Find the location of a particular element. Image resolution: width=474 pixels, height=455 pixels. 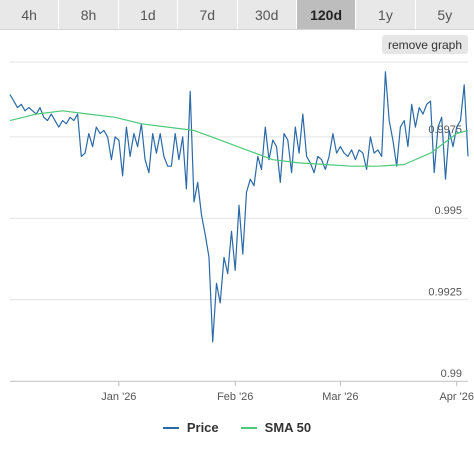

time-range-tabs: 4h 8h 1d 7d 30d 120d 1y 5y is located at coordinates (237, 15).